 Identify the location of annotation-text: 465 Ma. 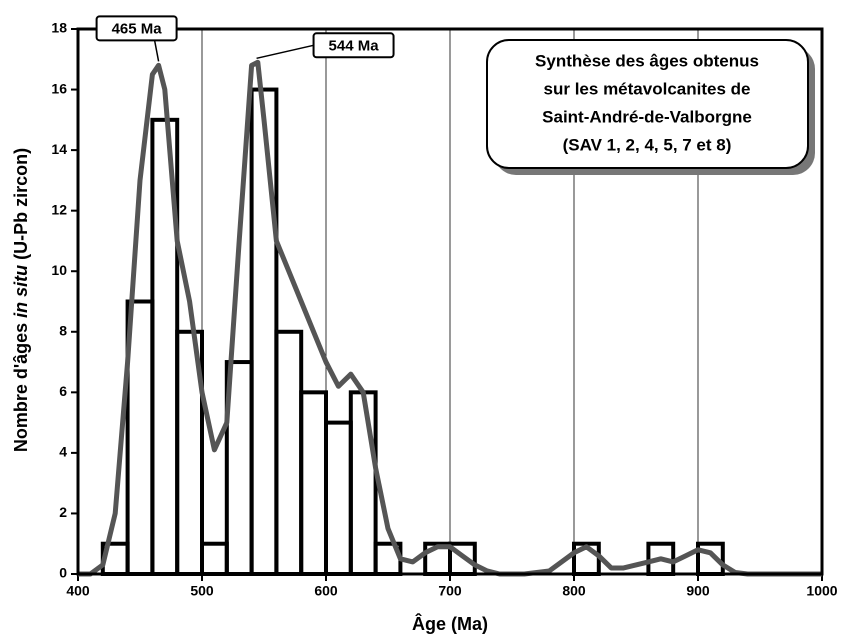
(137, 28).